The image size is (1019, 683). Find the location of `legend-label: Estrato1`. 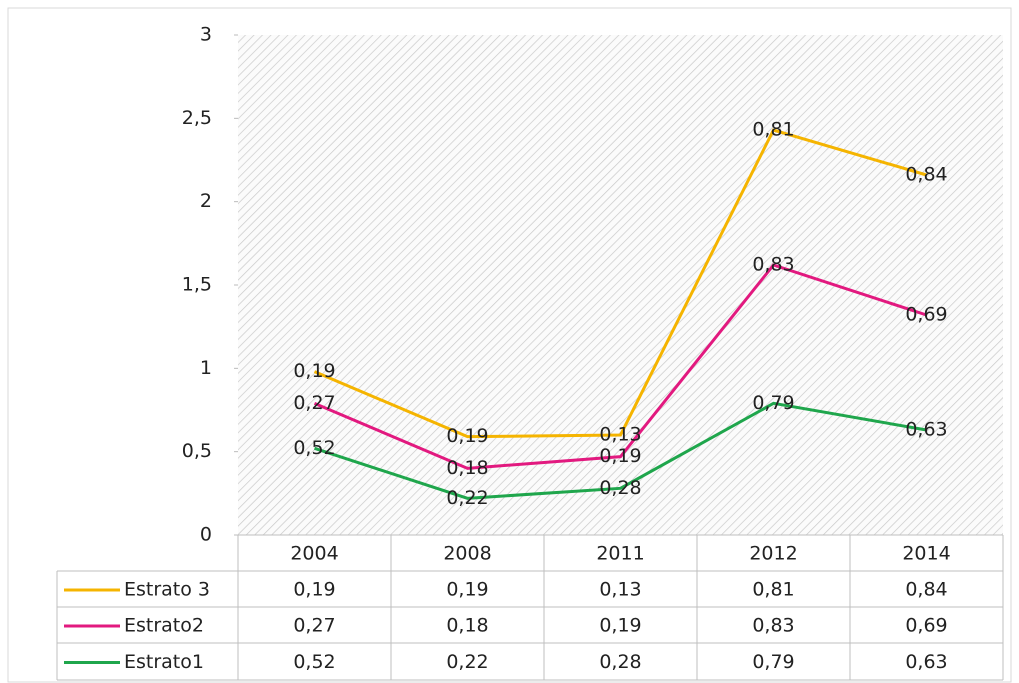

legend-label: Estrato1 is located at coordinates (164, 662).